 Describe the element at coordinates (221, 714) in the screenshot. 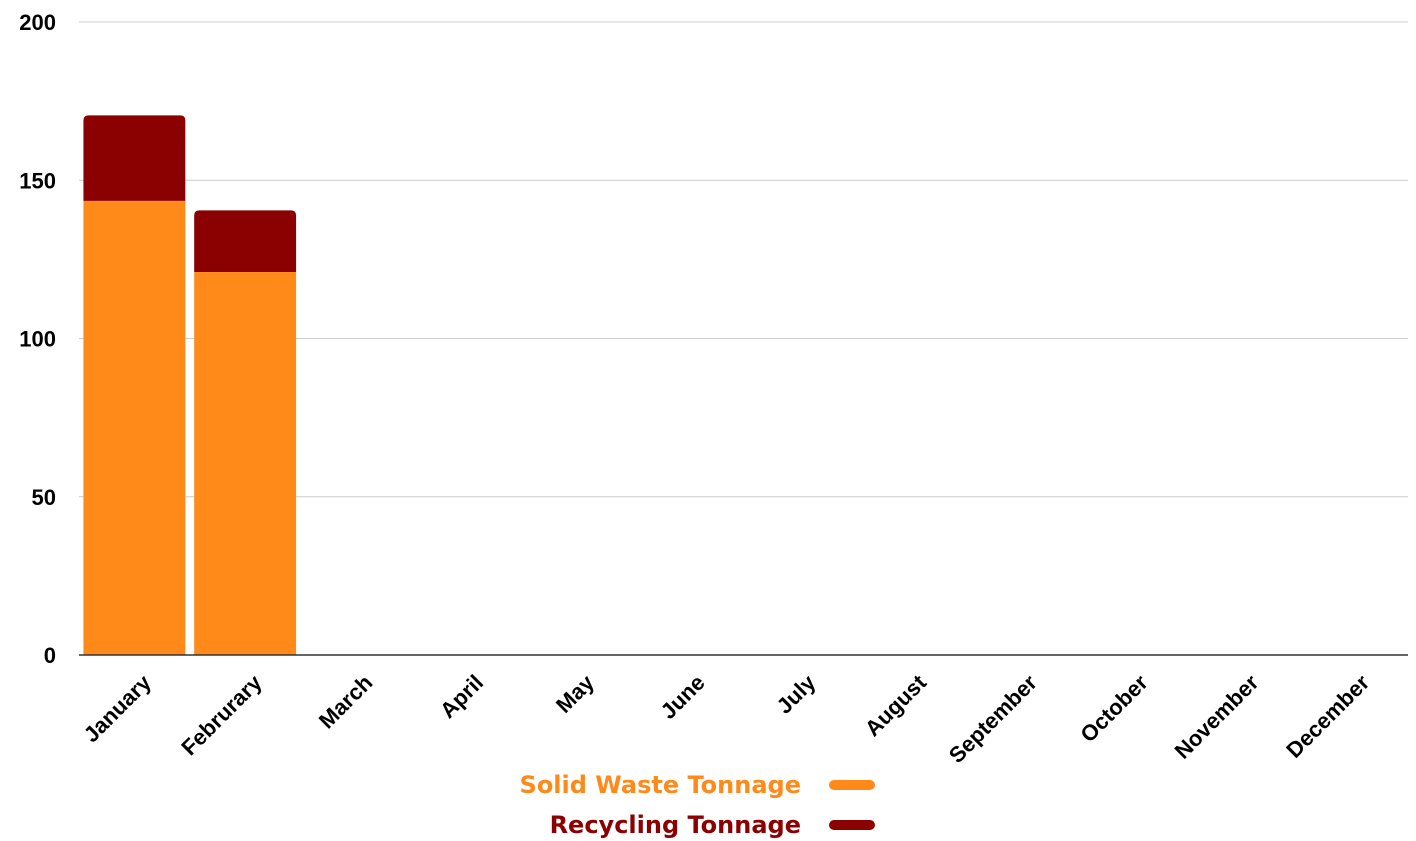

I see `x-tick-label: Februrary` at that location.